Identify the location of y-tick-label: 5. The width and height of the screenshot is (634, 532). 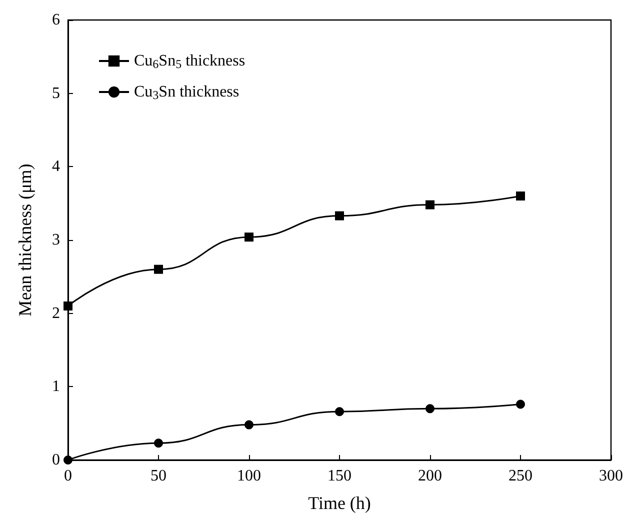
(56, 93).